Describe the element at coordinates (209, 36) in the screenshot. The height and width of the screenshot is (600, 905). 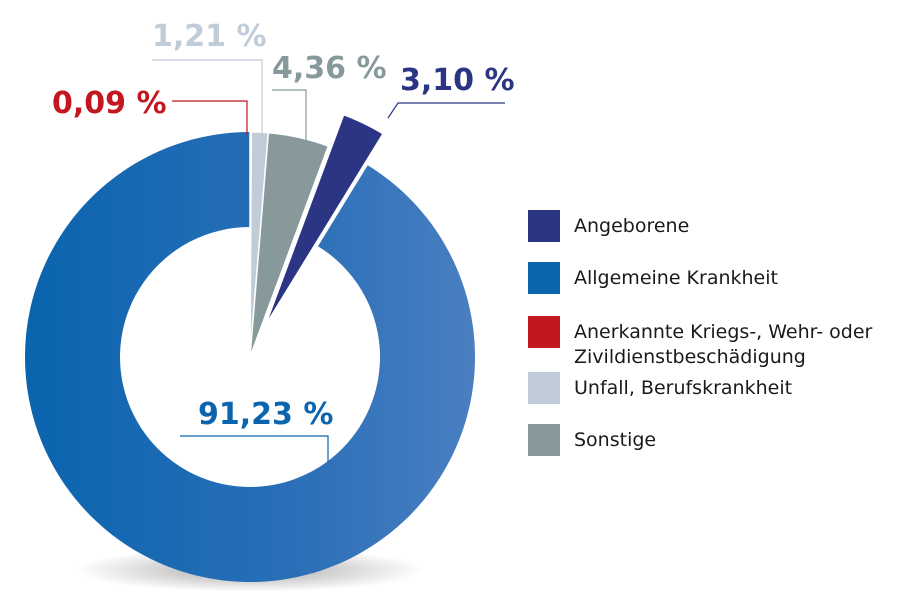
I see `data-label-unfall-berufskrankheit: 1,21 %` at that location.